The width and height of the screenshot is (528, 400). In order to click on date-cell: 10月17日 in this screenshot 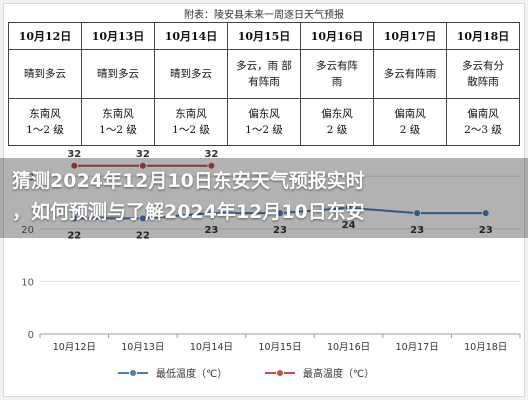, I will do `click(410, 36)`.